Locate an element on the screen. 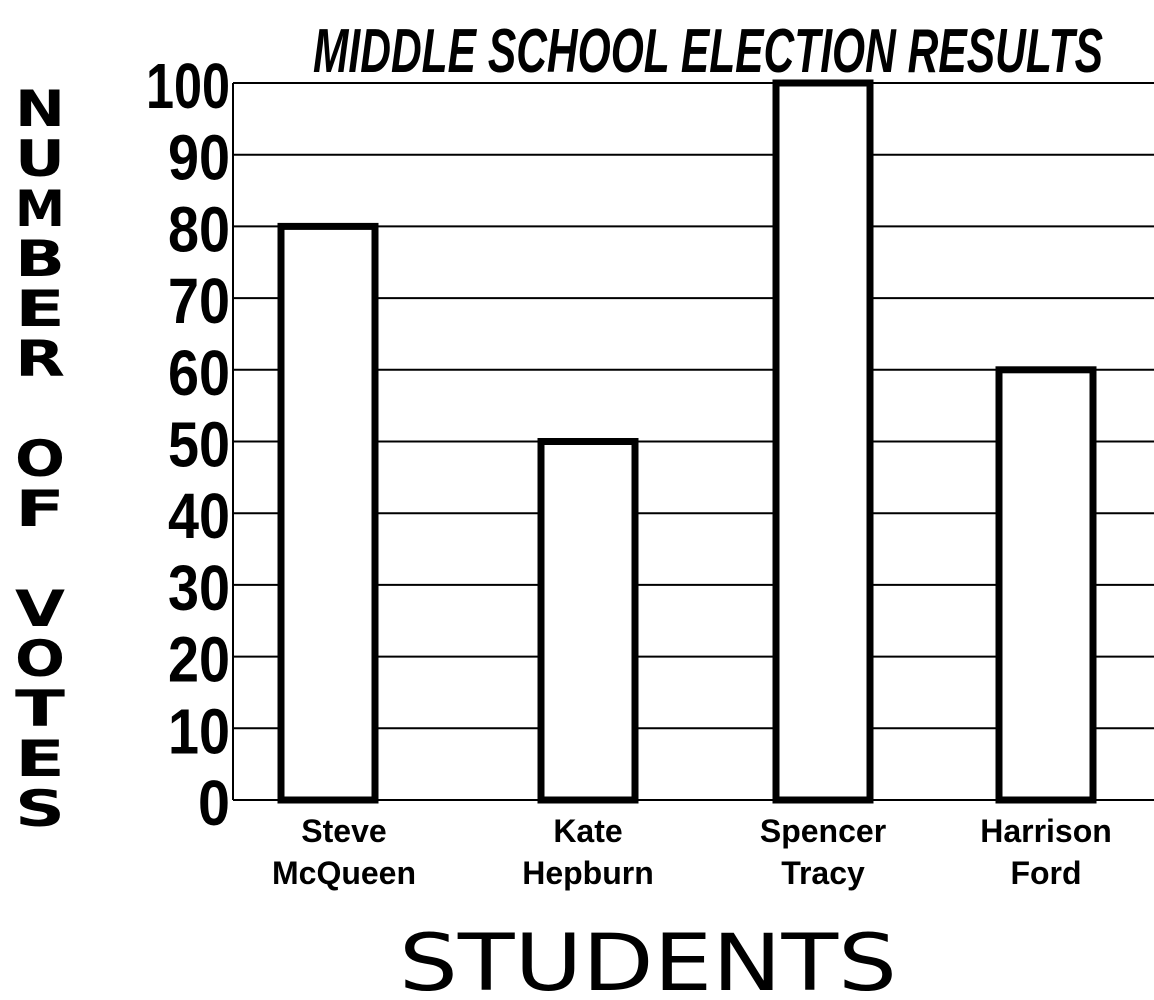 This screenshot has height=1000, width=1154. y-tick-label: 70 is located at coordinates (199, 301).